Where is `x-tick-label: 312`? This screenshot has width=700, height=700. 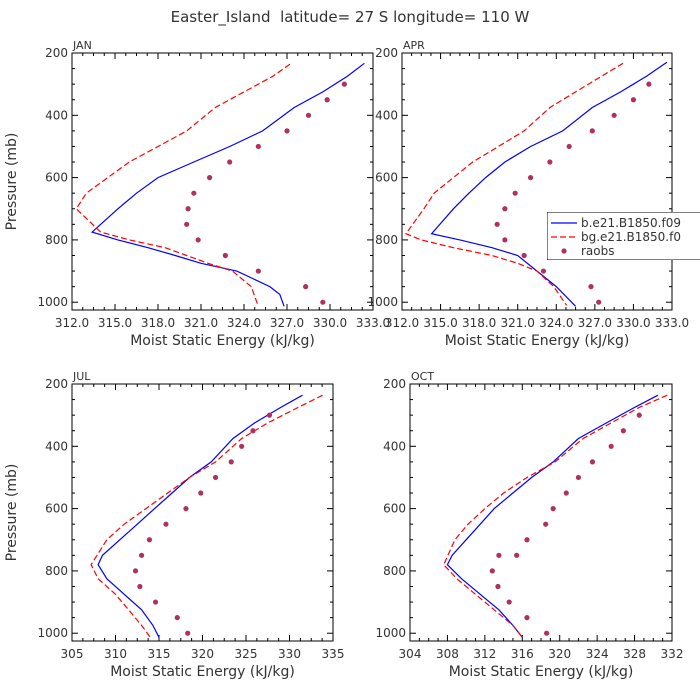
x-tick-label: 312 is located at coordinates (484, 654).